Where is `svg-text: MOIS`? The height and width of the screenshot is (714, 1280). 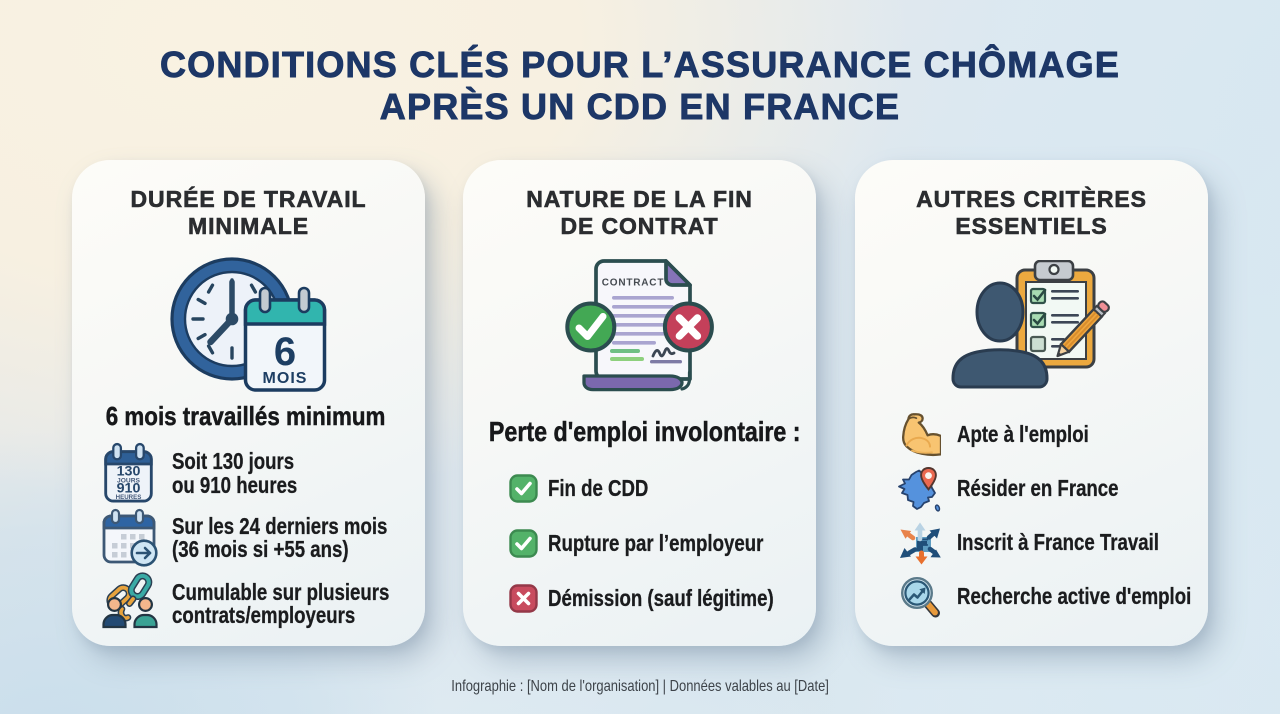 svg-text: MOIS is located at coordinates (284, 378).